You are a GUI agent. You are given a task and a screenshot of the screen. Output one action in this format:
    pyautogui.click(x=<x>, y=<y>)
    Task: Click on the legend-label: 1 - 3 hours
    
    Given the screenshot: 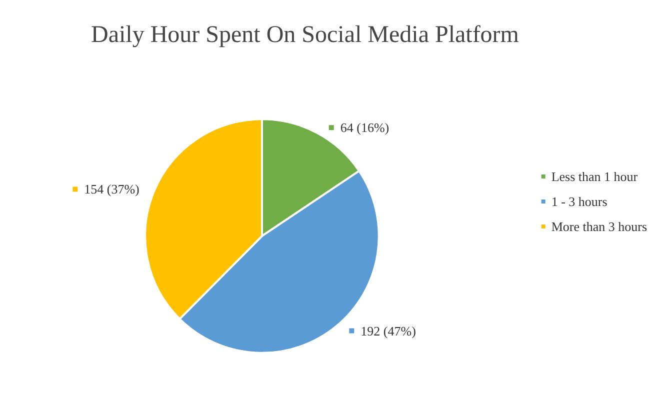 What is the action you would take?
    pyautogui.click(x=579, y=201)
    